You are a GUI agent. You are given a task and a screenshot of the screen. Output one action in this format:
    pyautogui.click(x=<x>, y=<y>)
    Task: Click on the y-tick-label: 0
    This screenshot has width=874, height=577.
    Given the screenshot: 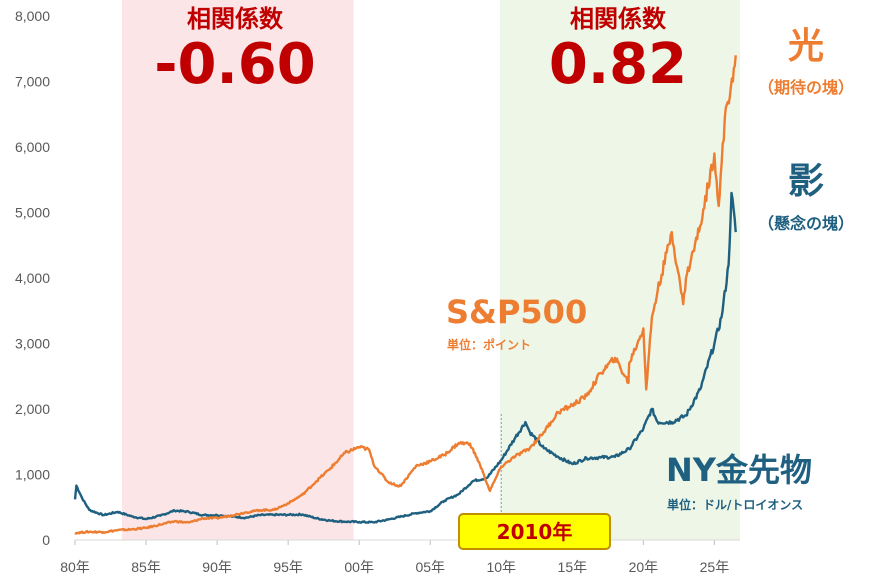 What is the action you would take?
    pyautogui.click(x=46, y=540)
    